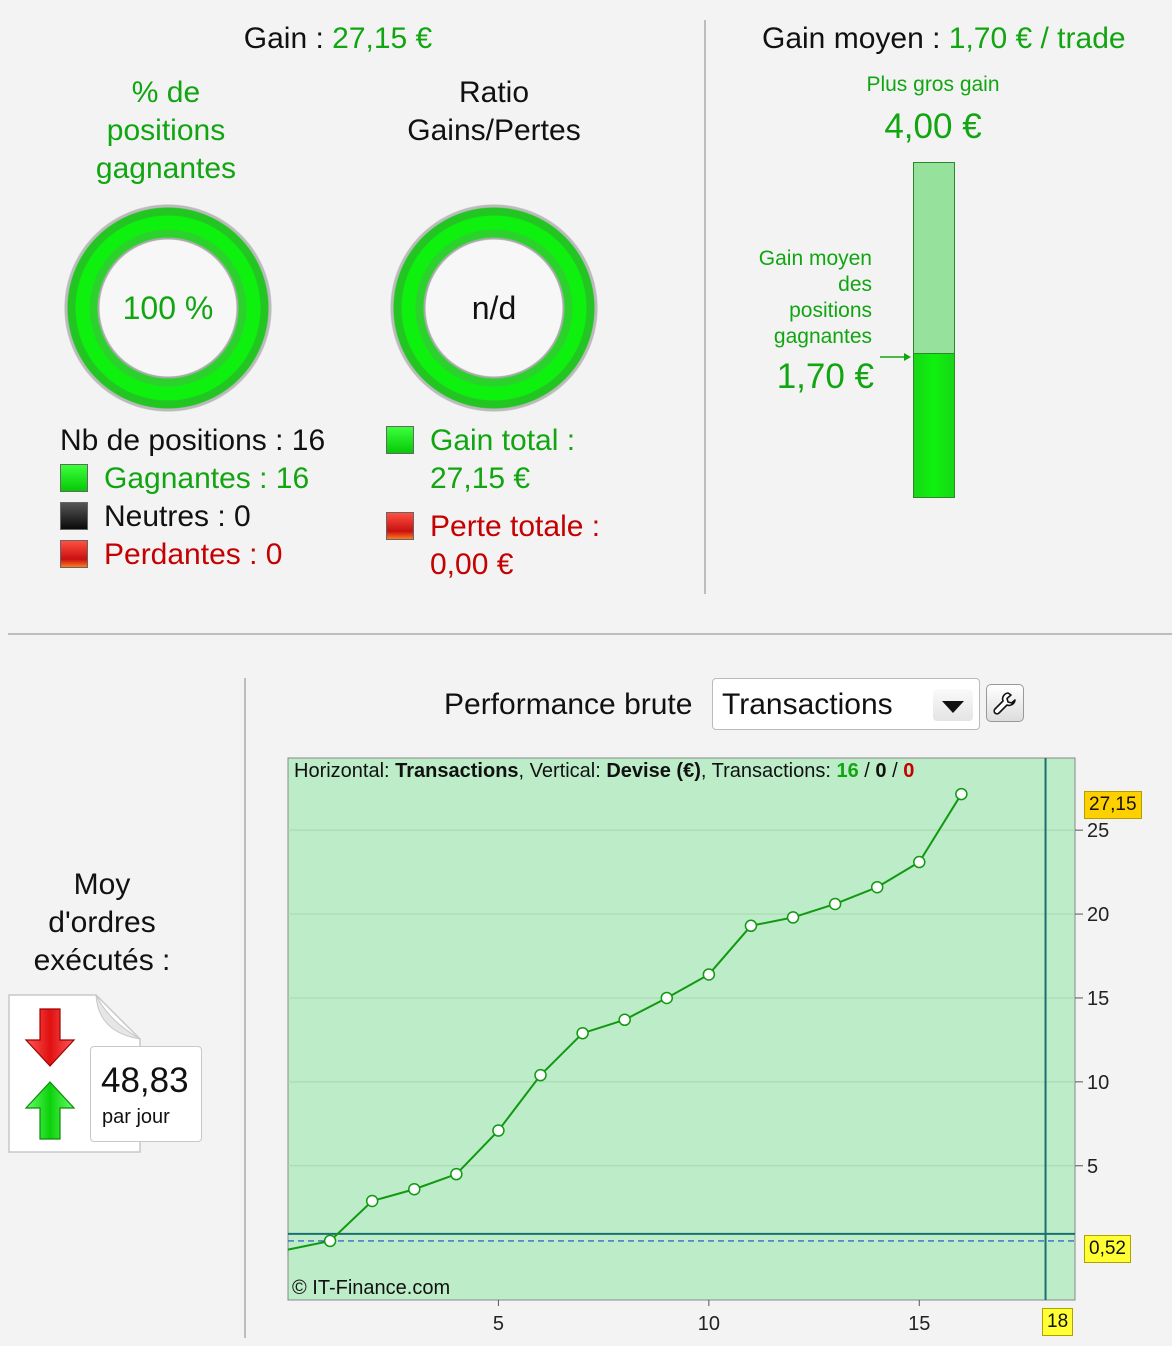 The image size is (1172, 1346). Describe the element at coordinates (498, 1324) in the screenshot. I see `x-tick-label-5: 5` at that location.